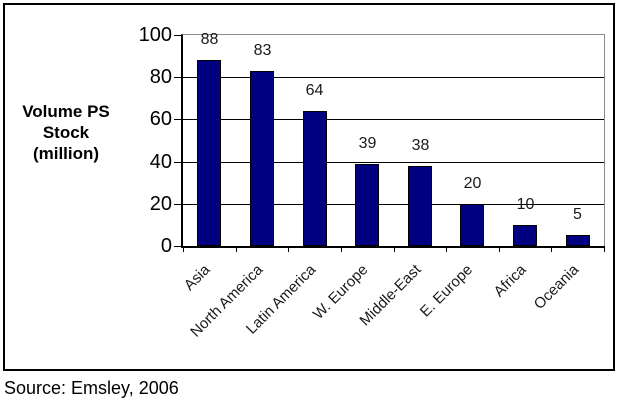 The height and width of the screenshot is (405, 621). Describe the element at coordinates (420, 145) in the screenshot. I see `bar-value-label-middle-east: 38` at that location.